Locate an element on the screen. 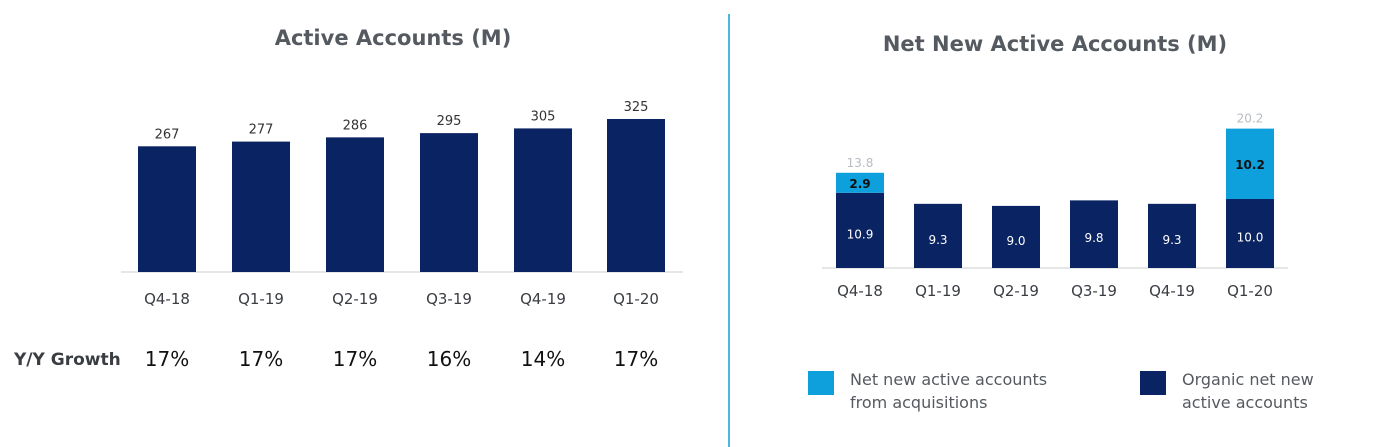 The image size is (1382, 447). legend-swatch-acquisitions is located at coordinates (821, 383).